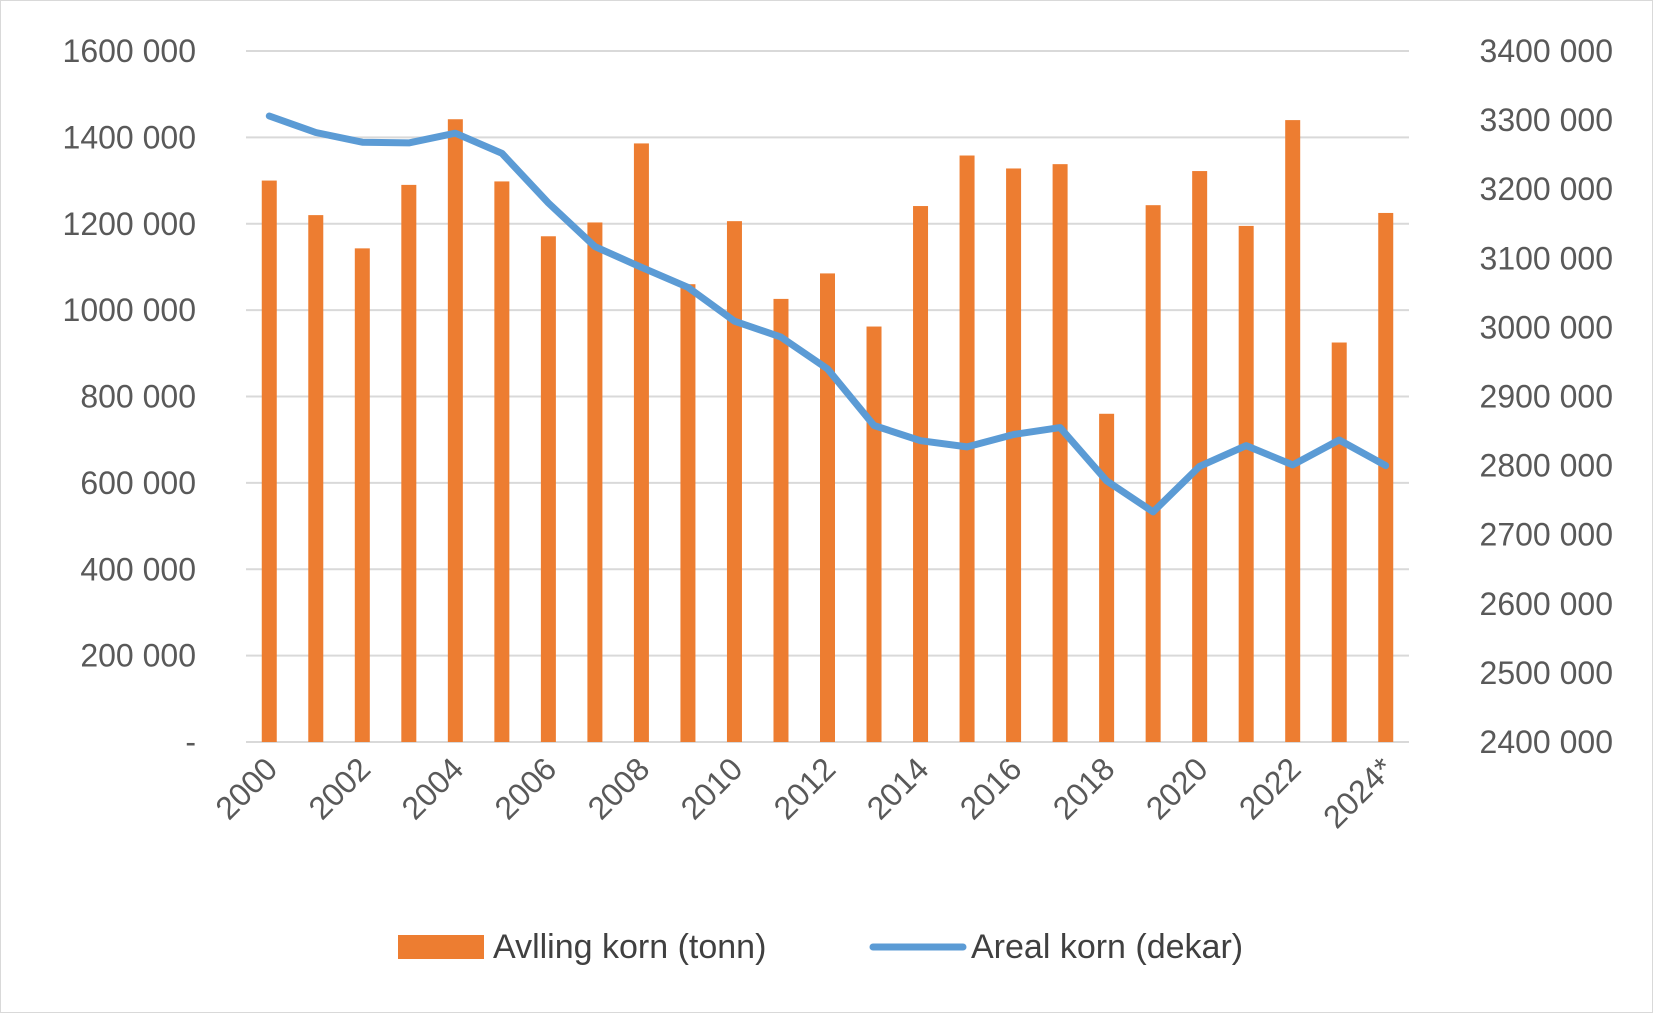 The width and height of the screenshot is (1653, 1014). What do you see at coordinates (138, 656) in the screenshot?
I see `y-left-tick-label: 200 000` at bounding box center [138, 656].